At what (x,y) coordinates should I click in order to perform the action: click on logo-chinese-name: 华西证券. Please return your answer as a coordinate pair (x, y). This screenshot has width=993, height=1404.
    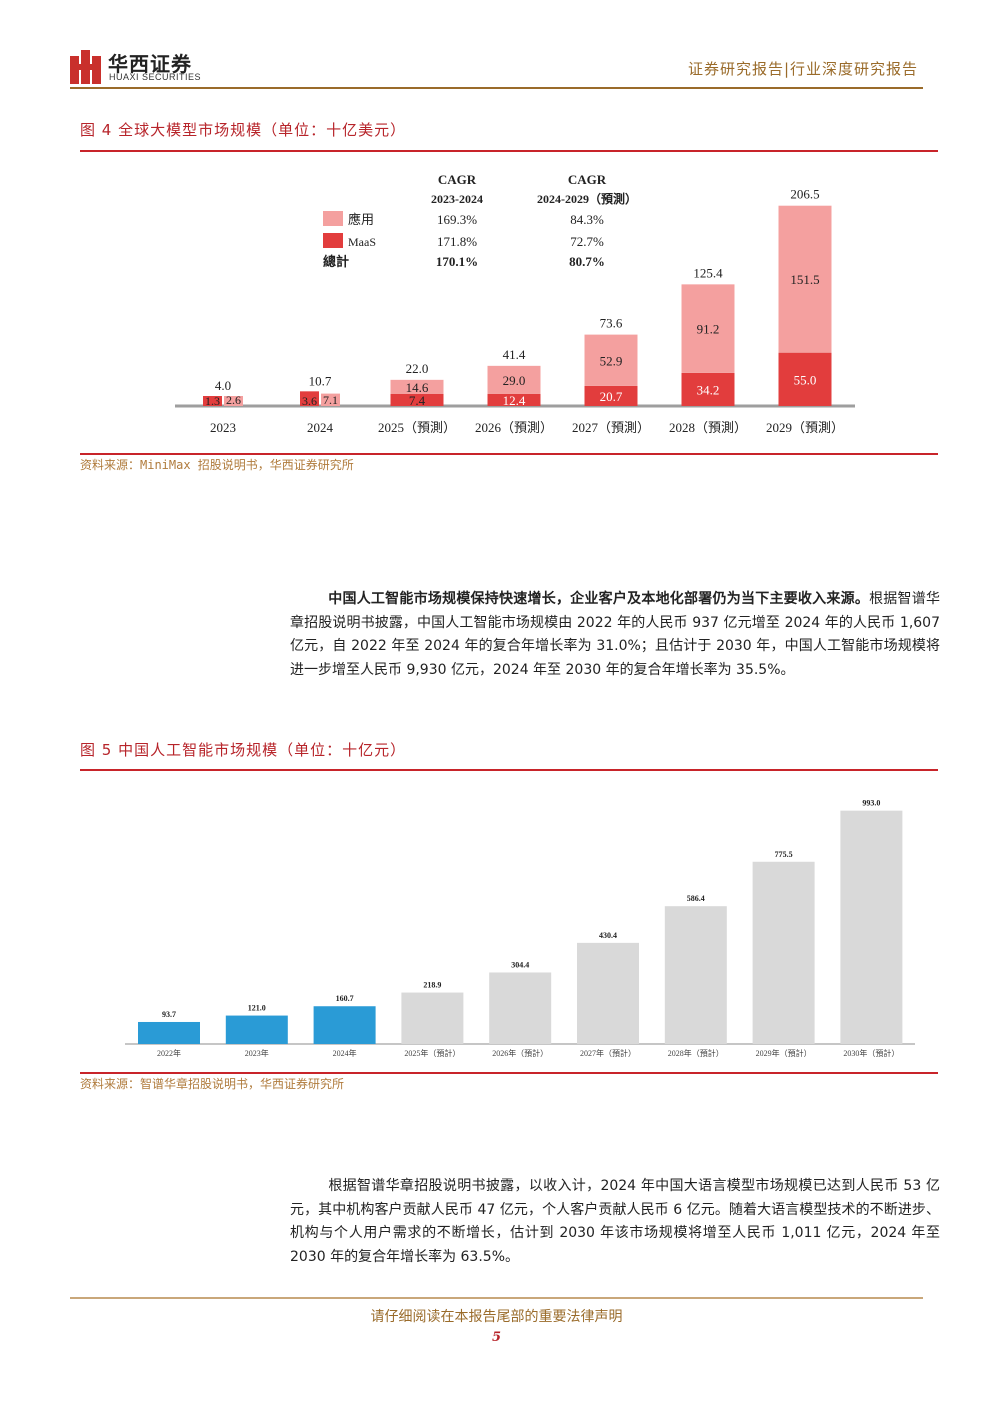
    Looking at the image, I should click on (150, 64).